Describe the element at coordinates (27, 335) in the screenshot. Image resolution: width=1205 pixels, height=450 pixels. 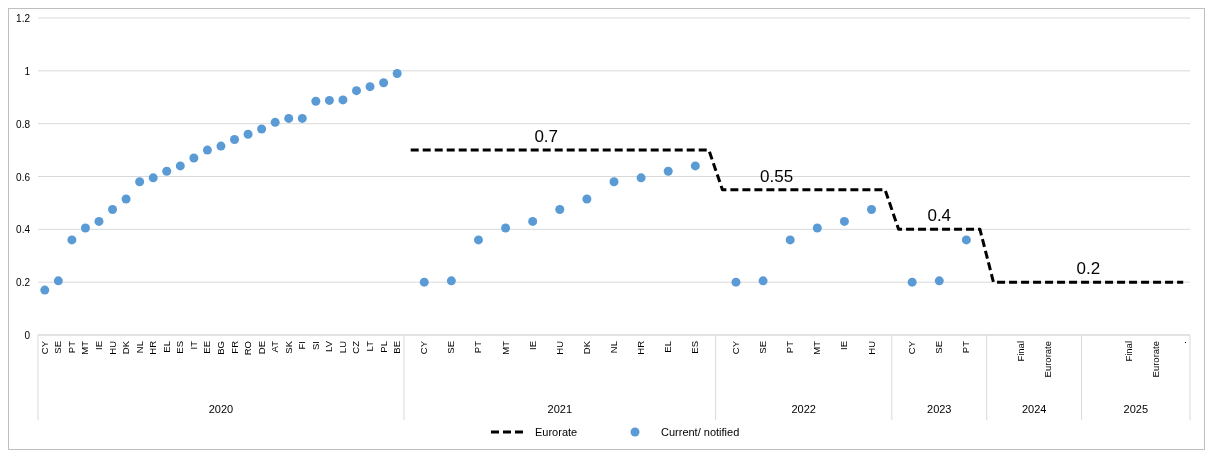
I see `y-tick-label: 0` at that location.